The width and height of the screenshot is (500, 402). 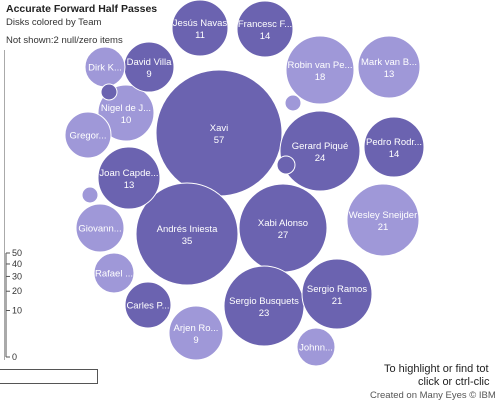 What do you see at coordinates (337, 289) in the screenshot?
I see `bubble-label: Sergio Ramos` at bounding box center [337, 289].